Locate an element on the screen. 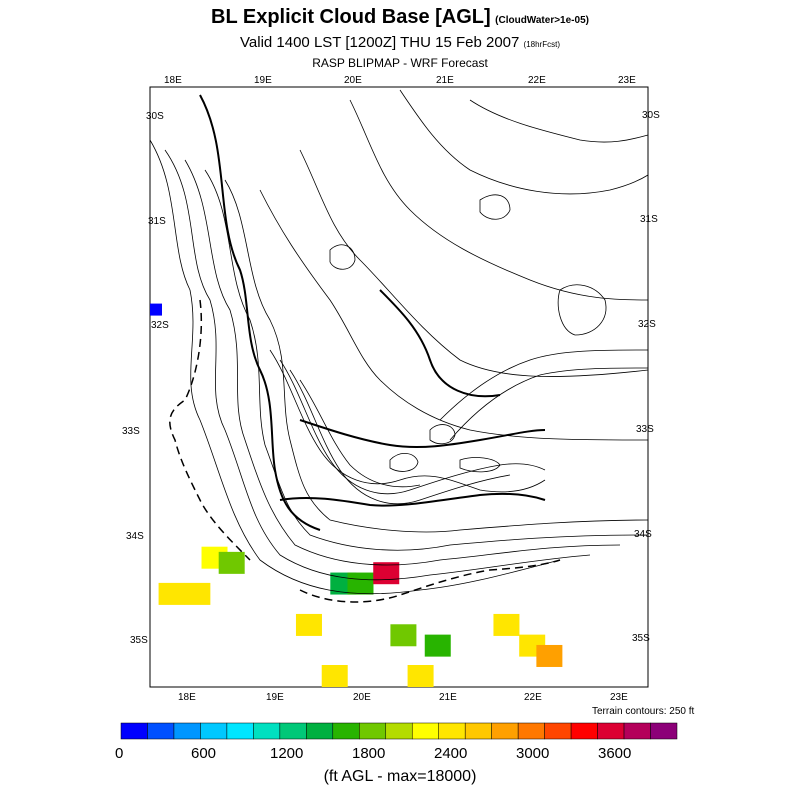  lon-bottom-20: 20E is located at coordinates (362, 697).